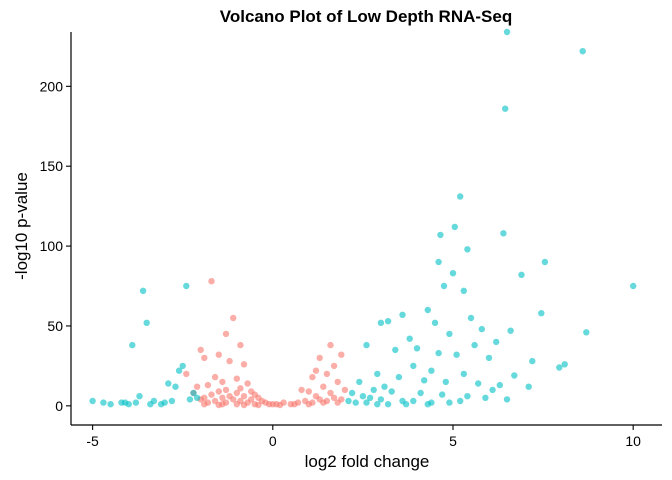 This screenshot has width=672, height=480. What do you see at coordinates (52, 246) in the screenshot?
I see `y-tick-label: 100` at bounding box center [52, 246].